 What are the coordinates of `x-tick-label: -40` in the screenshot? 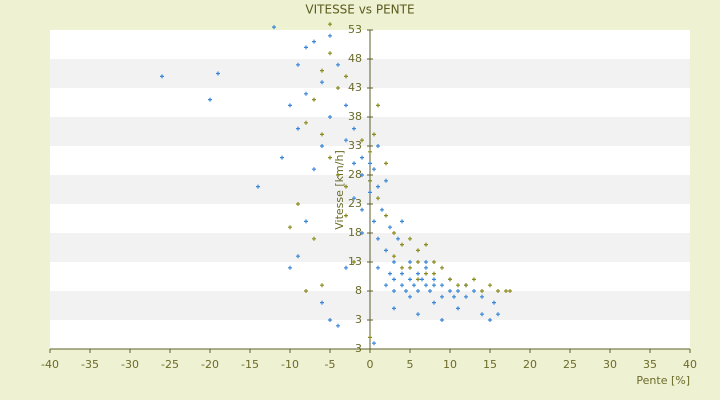 It's located at (50, 364).